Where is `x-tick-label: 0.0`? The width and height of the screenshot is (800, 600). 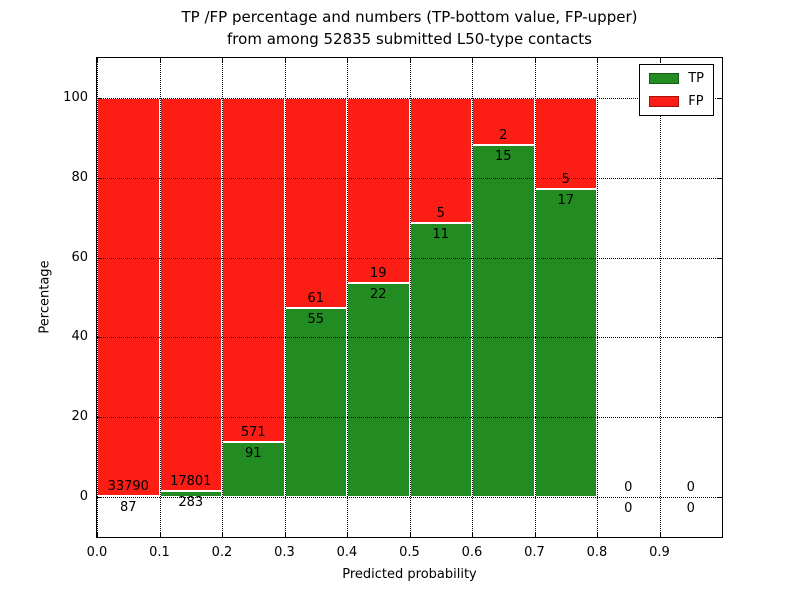
x-tick-label: 0.0 is located at coordinates (97, 552).